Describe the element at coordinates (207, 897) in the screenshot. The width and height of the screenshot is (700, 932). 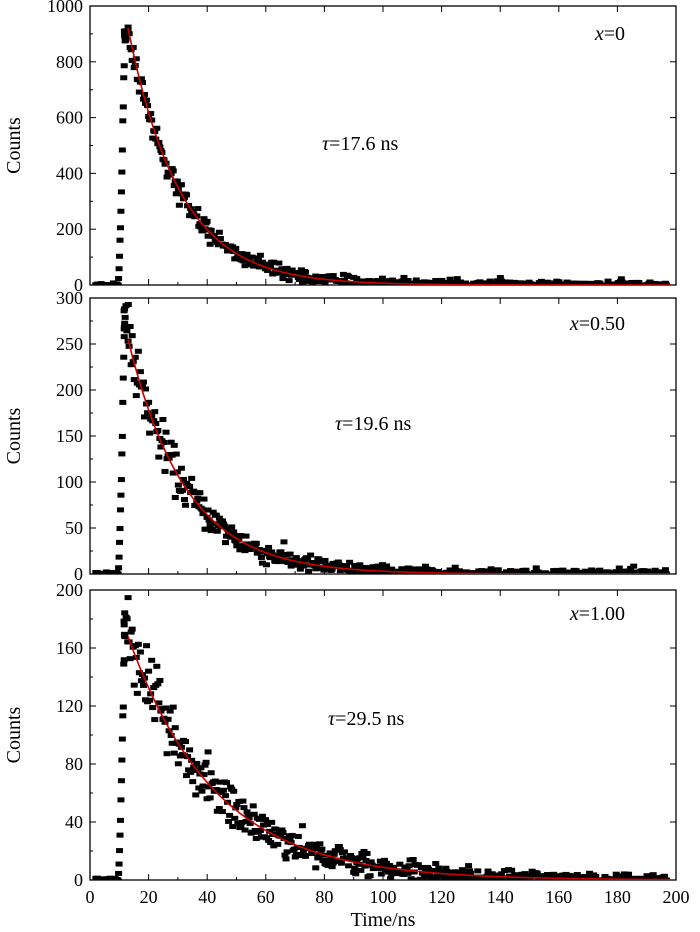
I see `x-tick-label: 40` at that location.